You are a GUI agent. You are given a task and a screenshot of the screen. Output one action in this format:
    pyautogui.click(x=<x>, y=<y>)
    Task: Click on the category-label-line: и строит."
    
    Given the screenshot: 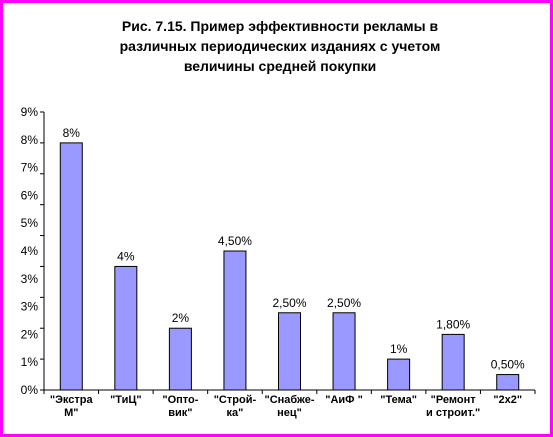 What is the action you would take?
    pyautogui.click(x=453, y=413)
    